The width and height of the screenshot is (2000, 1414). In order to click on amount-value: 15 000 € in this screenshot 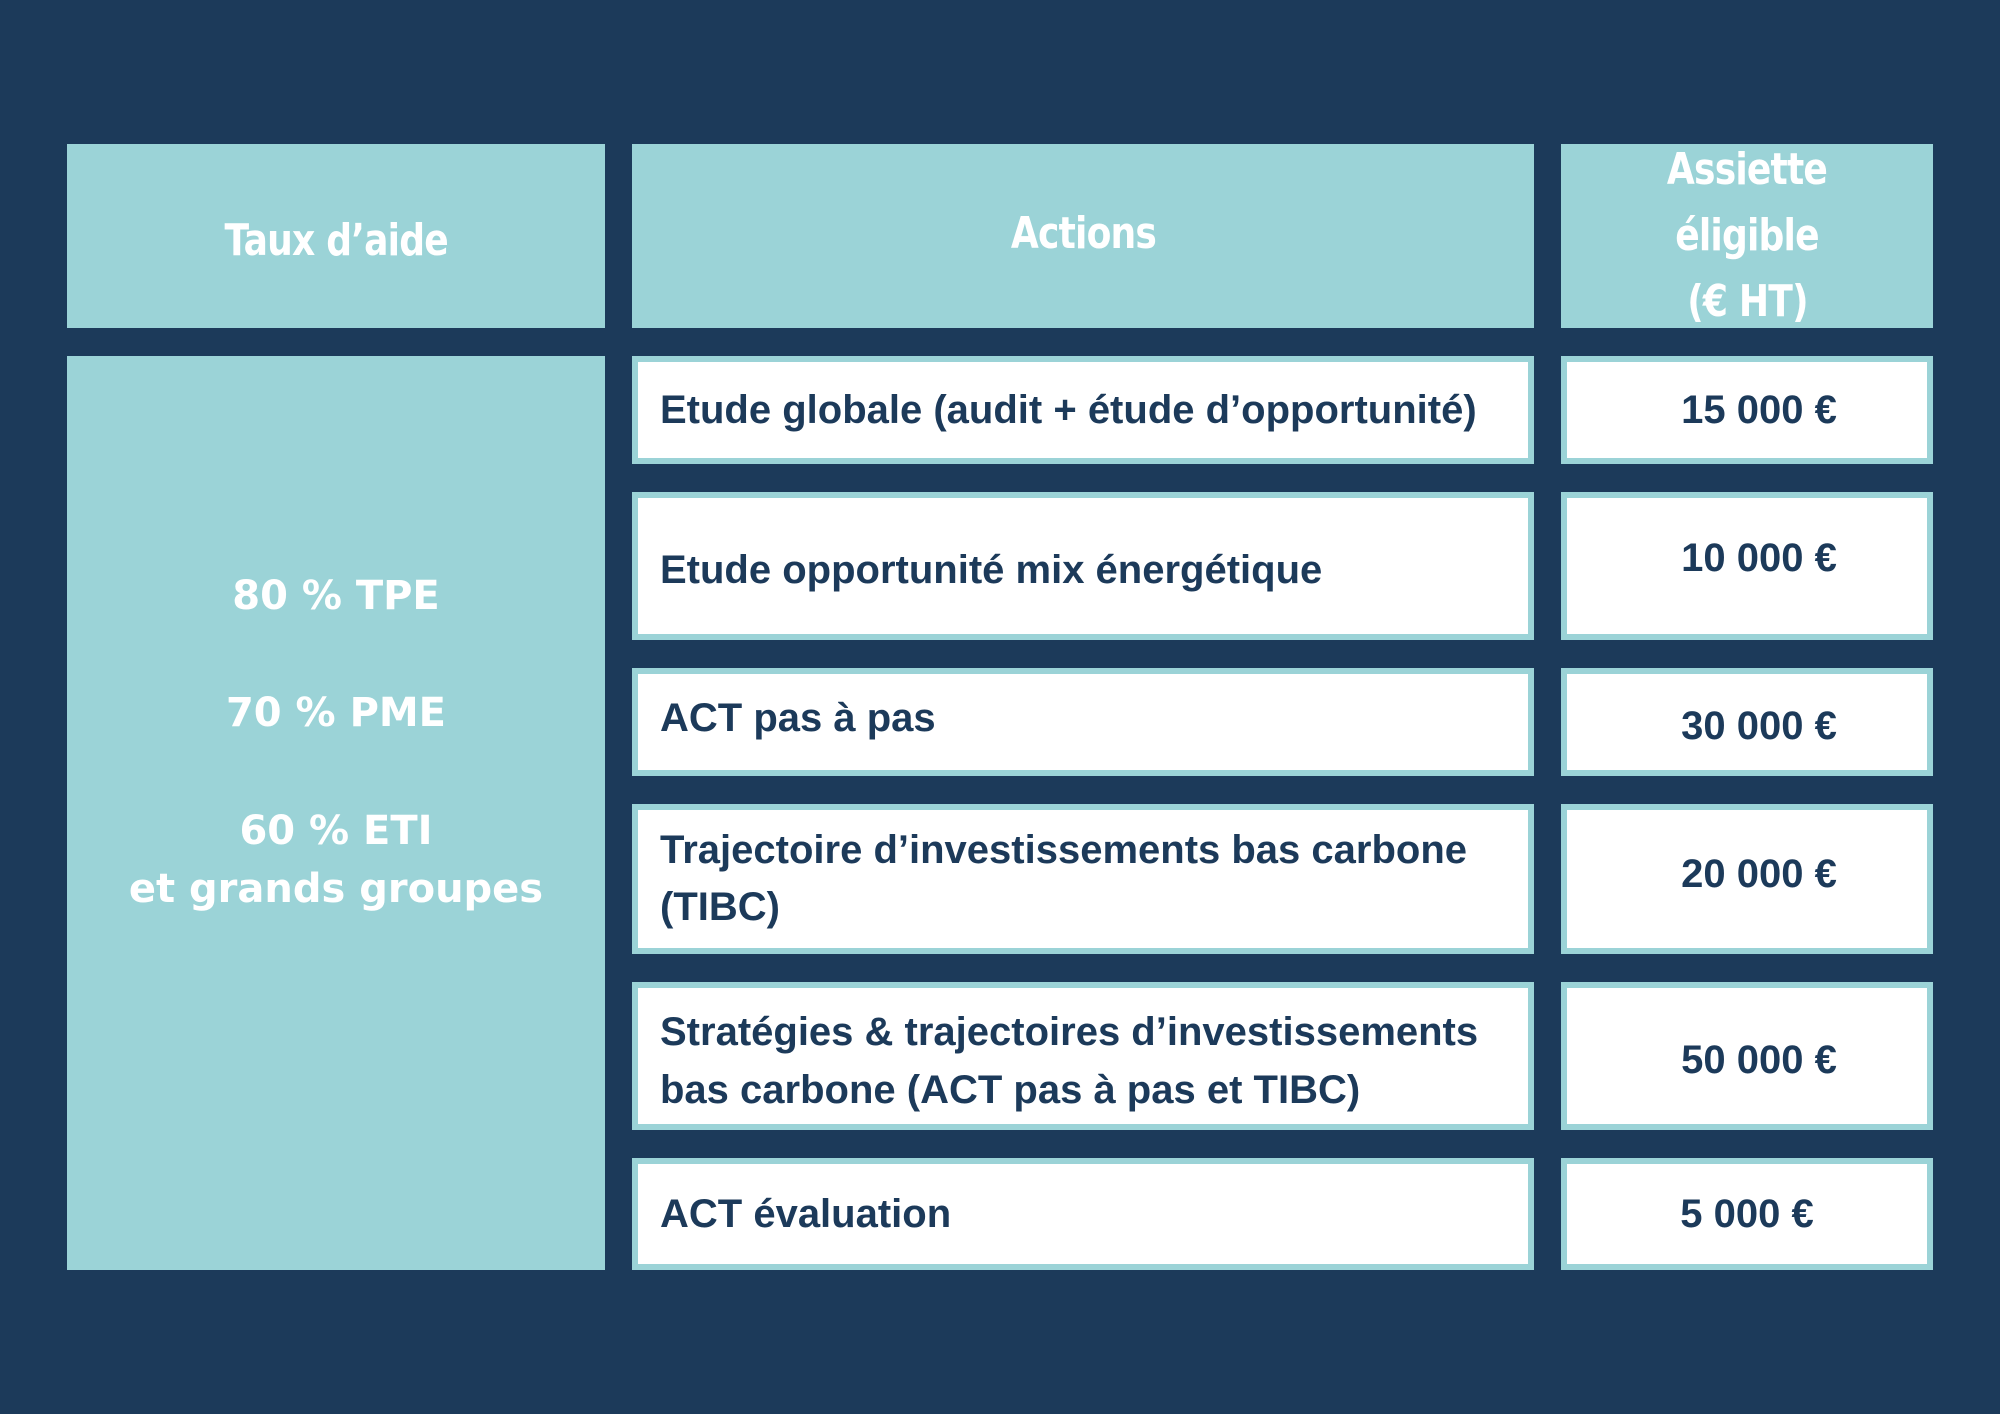, I will do `click(1759, 410)`.